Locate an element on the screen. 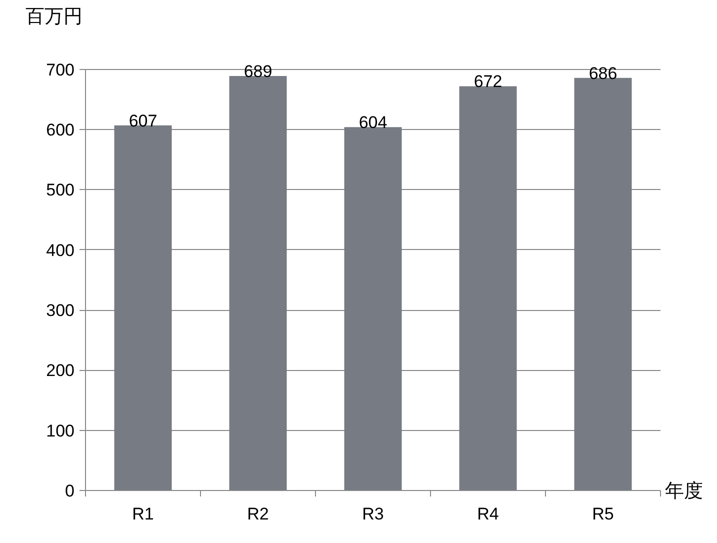 The height and width of the screenshot is (543, 717). y-tick-label: 200 is located at coordinates (60, 370).